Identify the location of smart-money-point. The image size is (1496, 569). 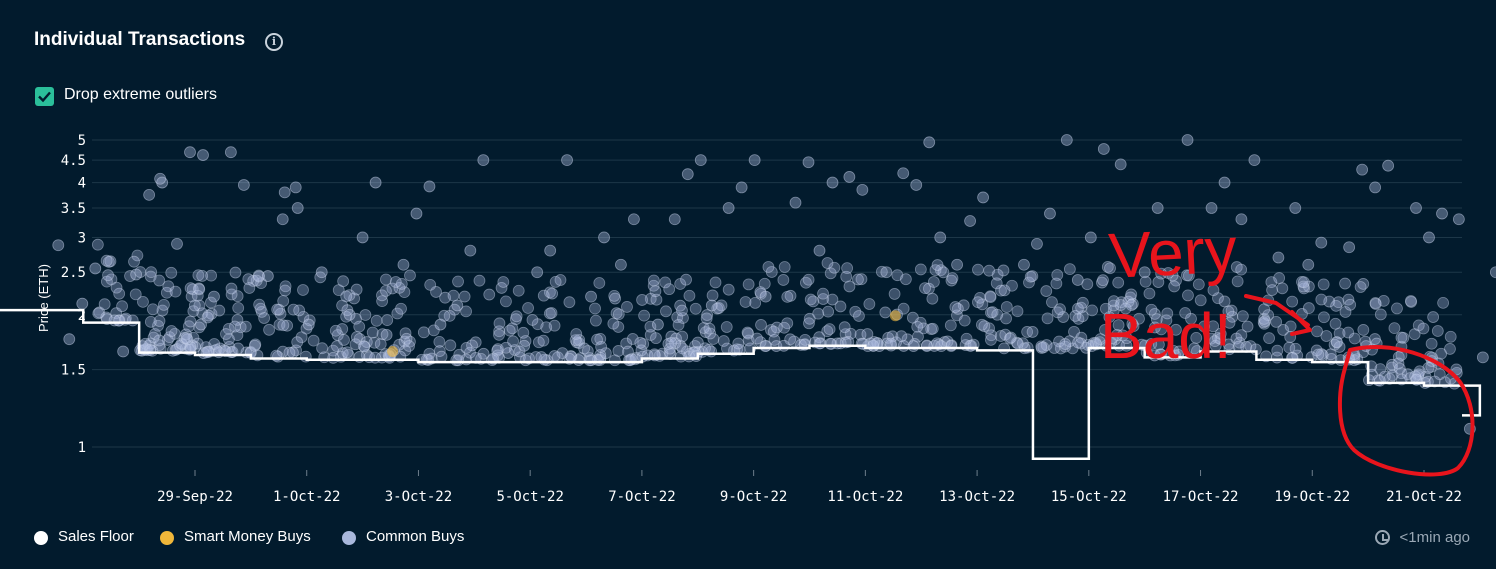
(393, 351).